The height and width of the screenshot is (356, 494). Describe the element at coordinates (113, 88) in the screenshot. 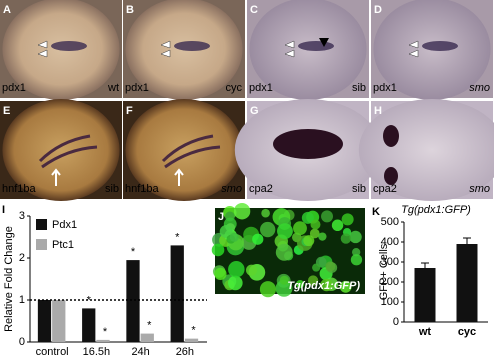

I see `condition-label: wt` at that location.